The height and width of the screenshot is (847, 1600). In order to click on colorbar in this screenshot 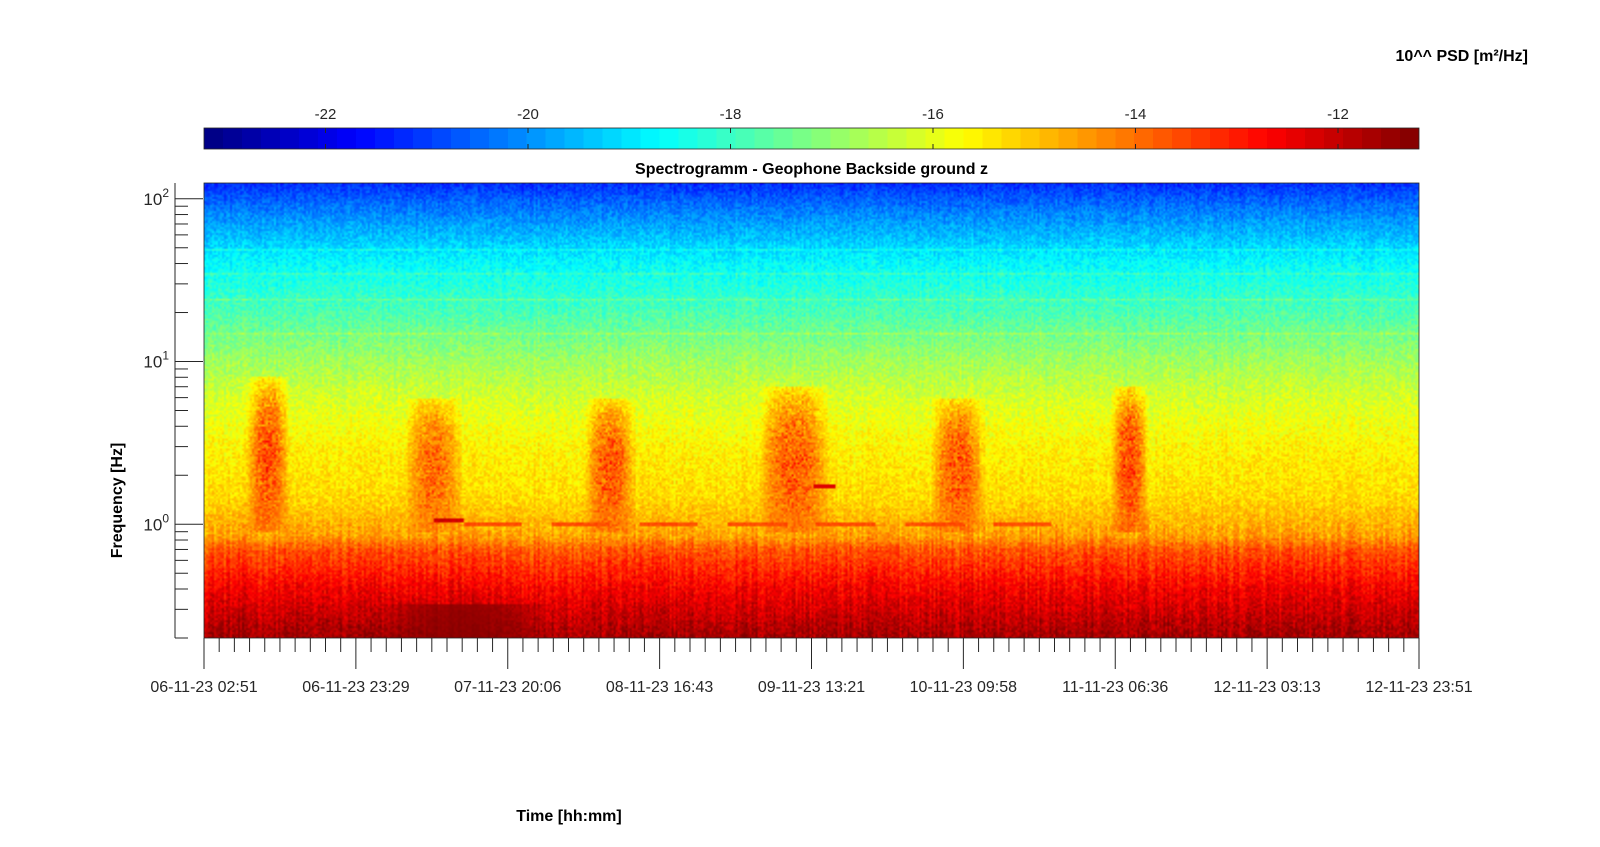, I will do `click(811, 138)`.